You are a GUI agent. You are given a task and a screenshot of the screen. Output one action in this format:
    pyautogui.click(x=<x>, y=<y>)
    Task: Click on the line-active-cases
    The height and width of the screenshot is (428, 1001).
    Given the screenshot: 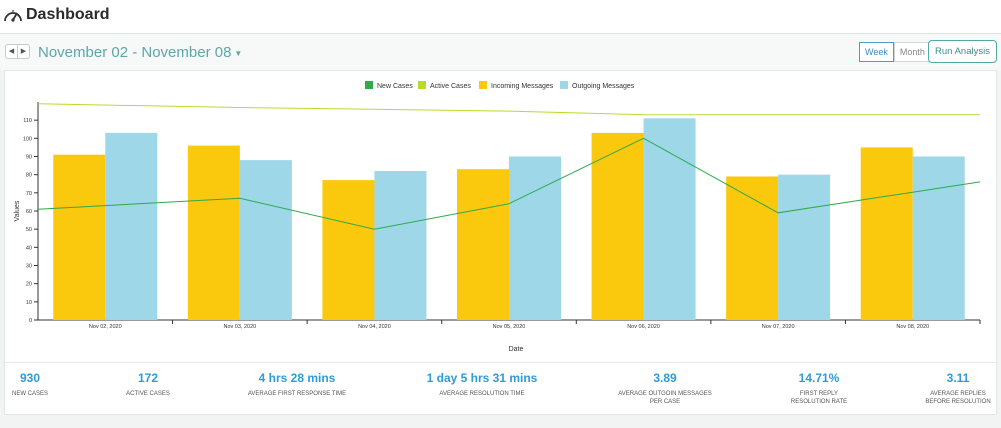 What is the action you would take?
    pyautogui.click(x=508, y=109)
    